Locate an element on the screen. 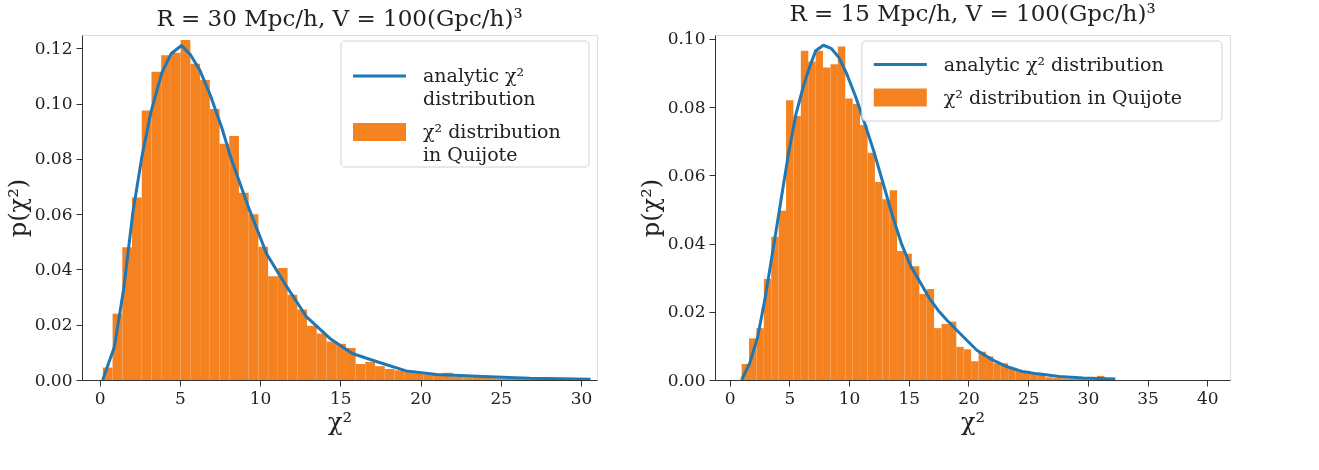 Image resolution: width=1319 pixels, height=470 pixels. x-tick-label: 40 is located at coordinates (1207, 397).